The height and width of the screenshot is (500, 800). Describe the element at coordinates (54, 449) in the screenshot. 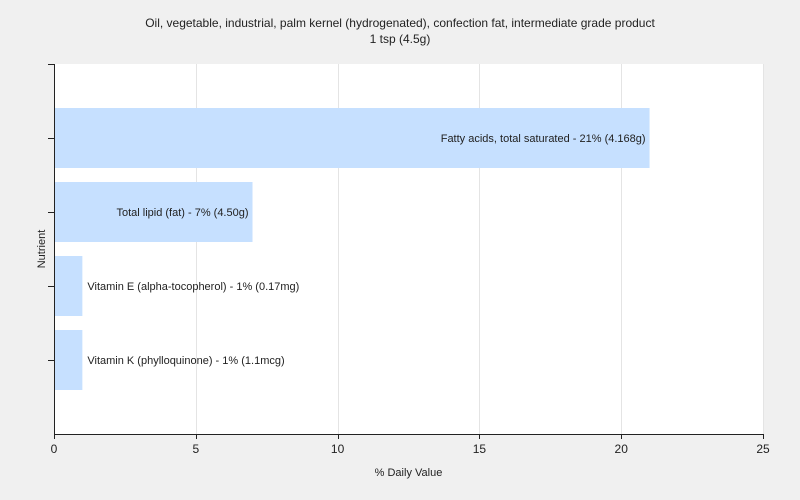

I see `x-tick-label: 0` at that location.